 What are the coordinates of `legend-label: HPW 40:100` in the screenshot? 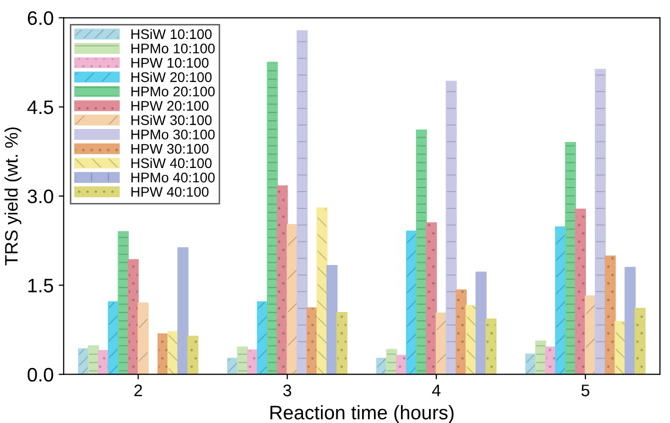 It's located at (170, 191).